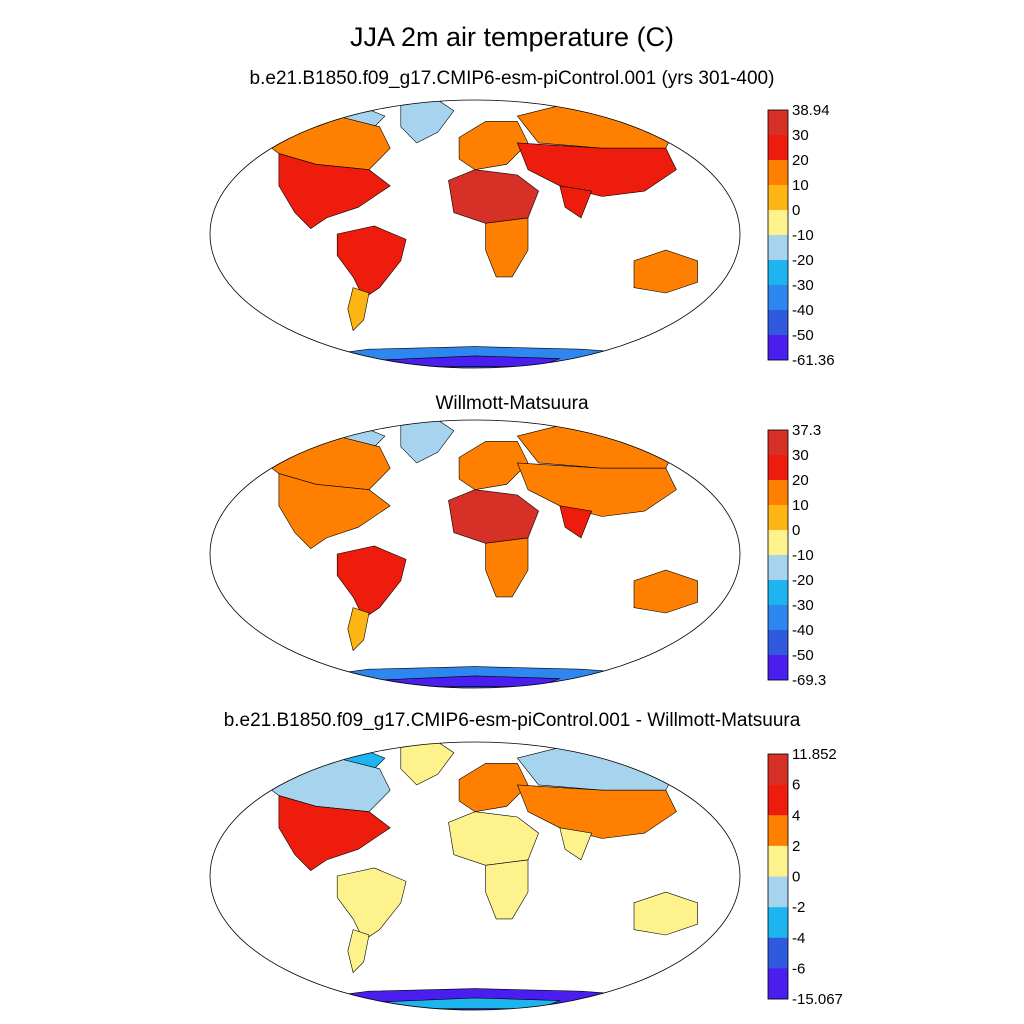 This screenshot has height=1024, width=1024. What do you see at coordinates (817, 999) in the screenshot?
I see `colorbar-tick-label: -15.067` at bounding box center [817, 999].